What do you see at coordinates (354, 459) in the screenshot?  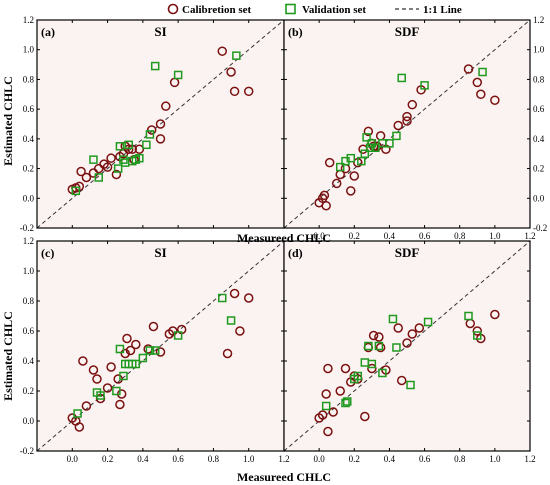 I see `x-tick-label: 0.2` at bounding box center [354, 459].